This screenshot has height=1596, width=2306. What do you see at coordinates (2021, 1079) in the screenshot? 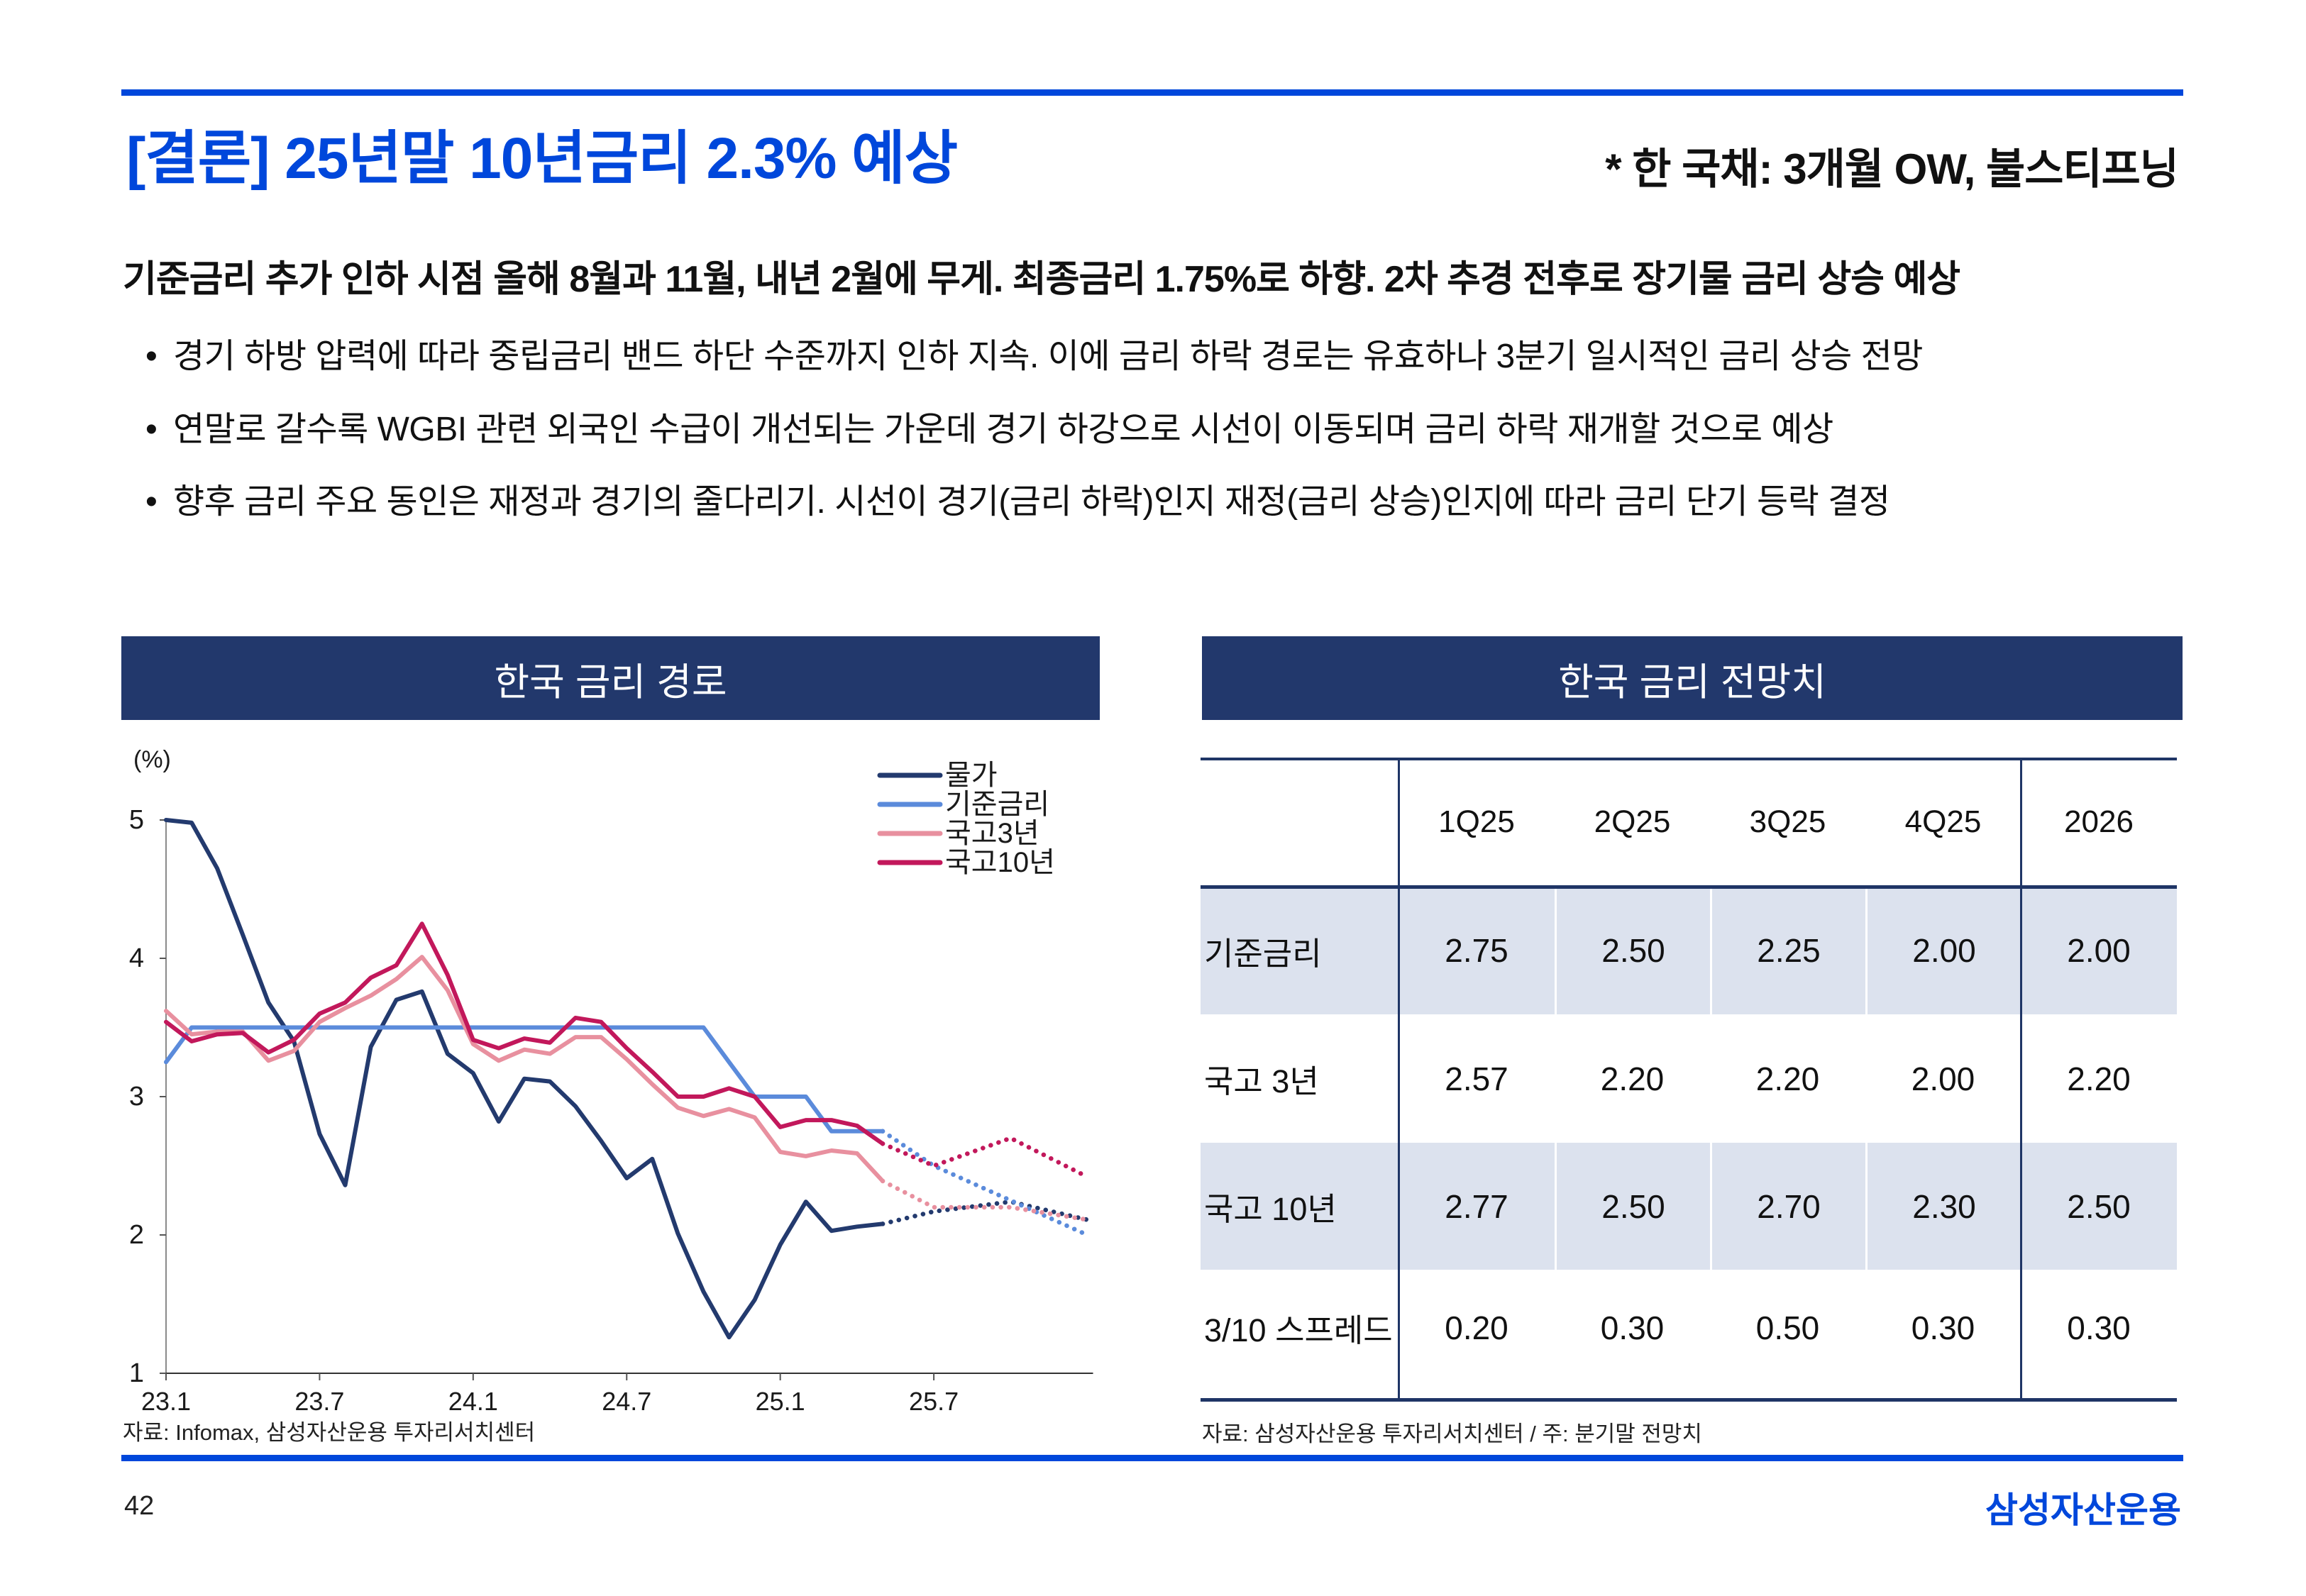
I see `table-year-divider` at bounding box center [2021, 1079].